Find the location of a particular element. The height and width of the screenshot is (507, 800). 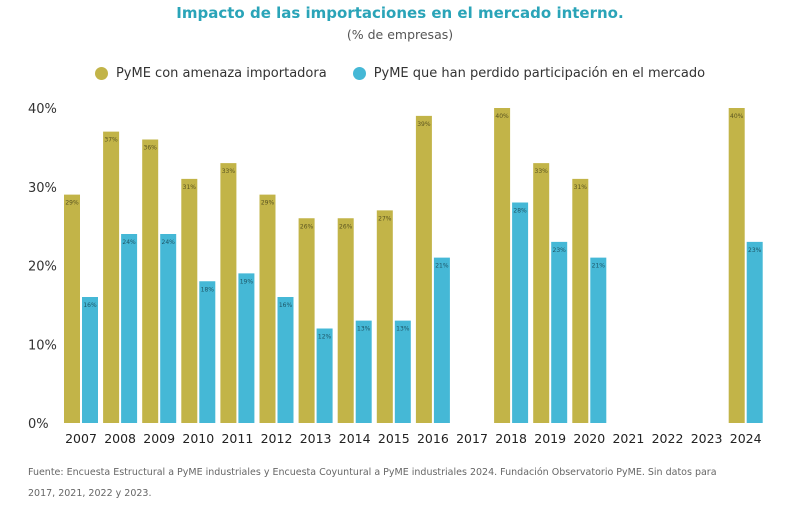

x-tick-label: 2017 is located at coordinates (472, 438).